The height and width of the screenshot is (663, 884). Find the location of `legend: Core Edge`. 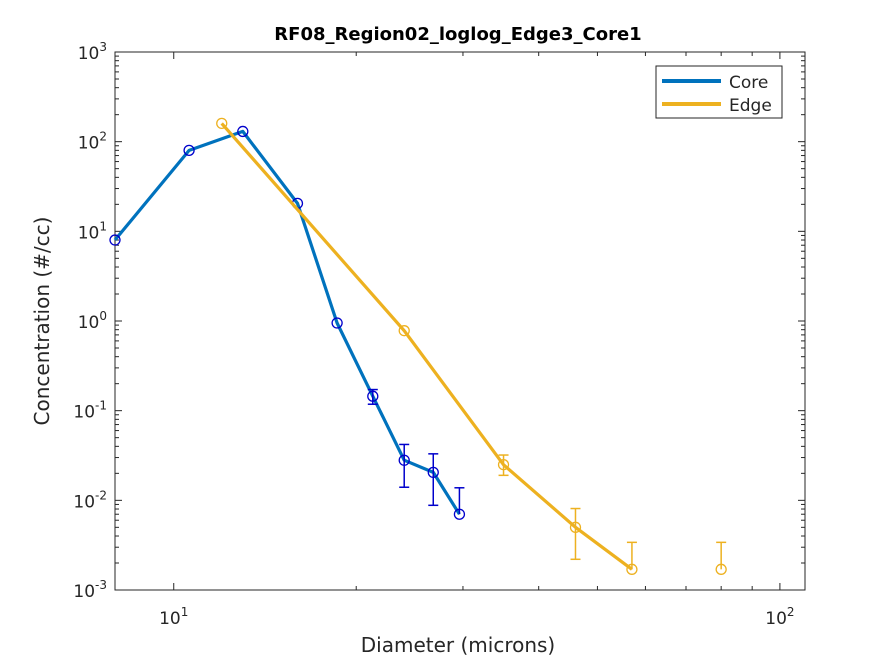

legend: Core Edge is located at coordinates (719, 92).